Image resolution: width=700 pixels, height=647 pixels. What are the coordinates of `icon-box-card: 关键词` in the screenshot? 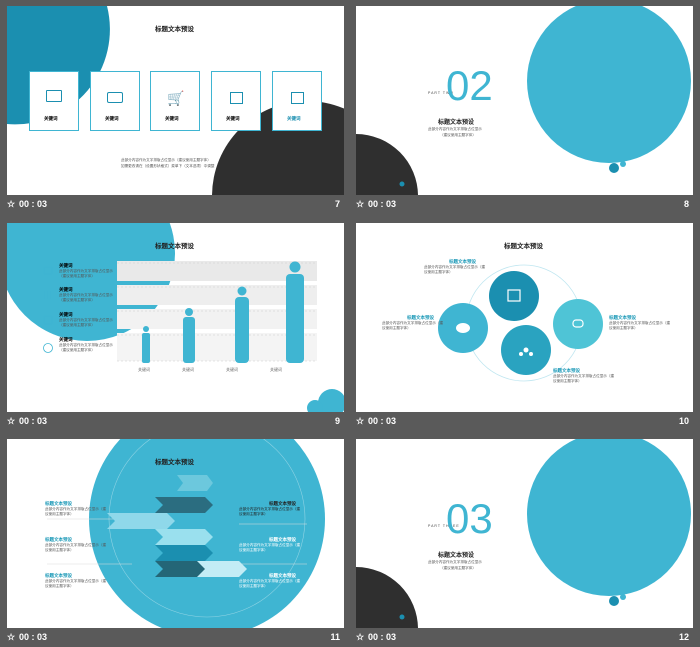 It's located at (54, 101).